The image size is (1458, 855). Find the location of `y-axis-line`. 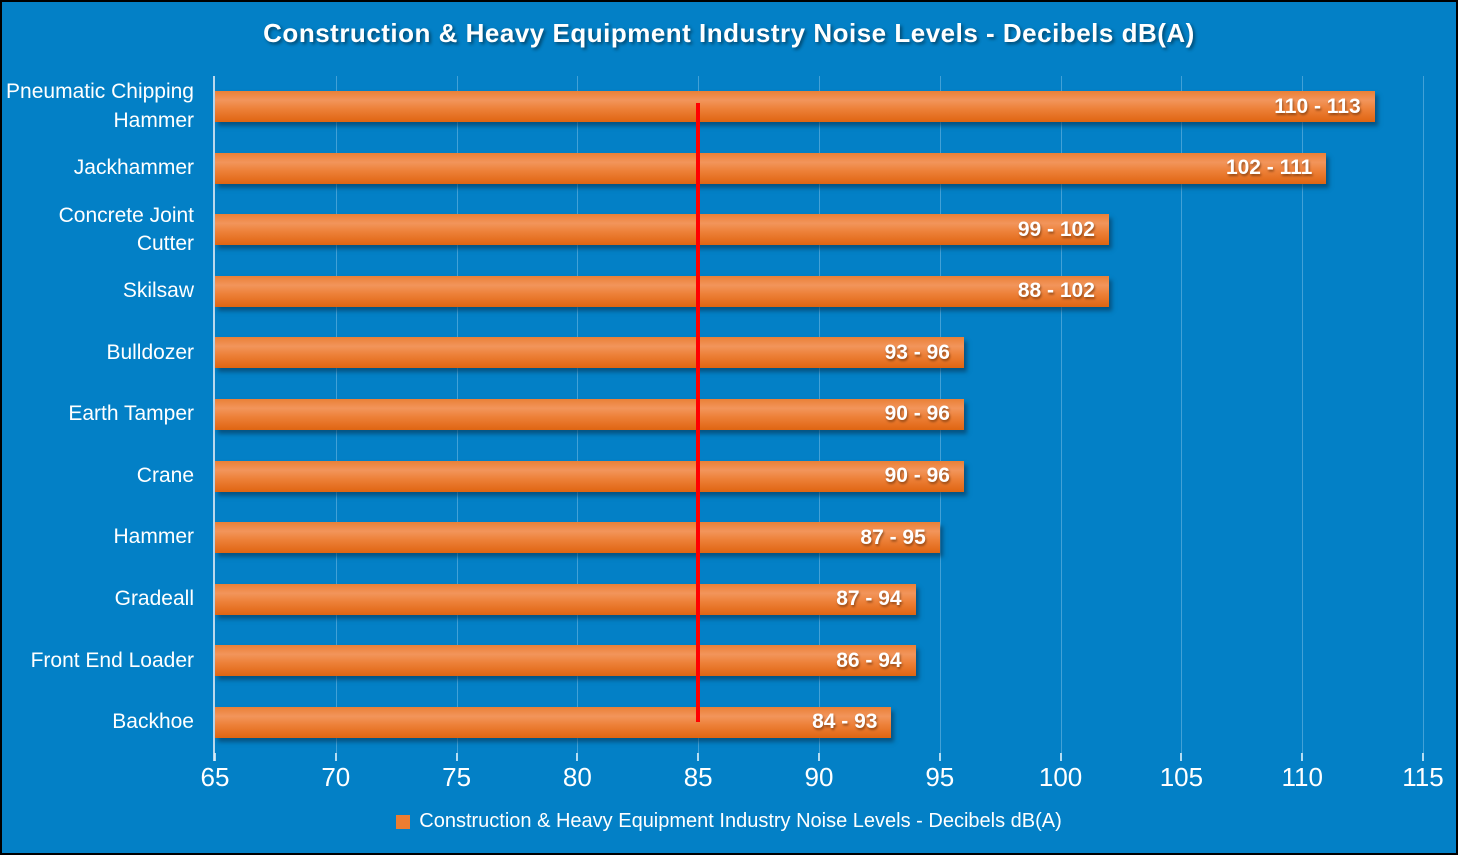

y-axis-line is located at coordinates (214, 418).